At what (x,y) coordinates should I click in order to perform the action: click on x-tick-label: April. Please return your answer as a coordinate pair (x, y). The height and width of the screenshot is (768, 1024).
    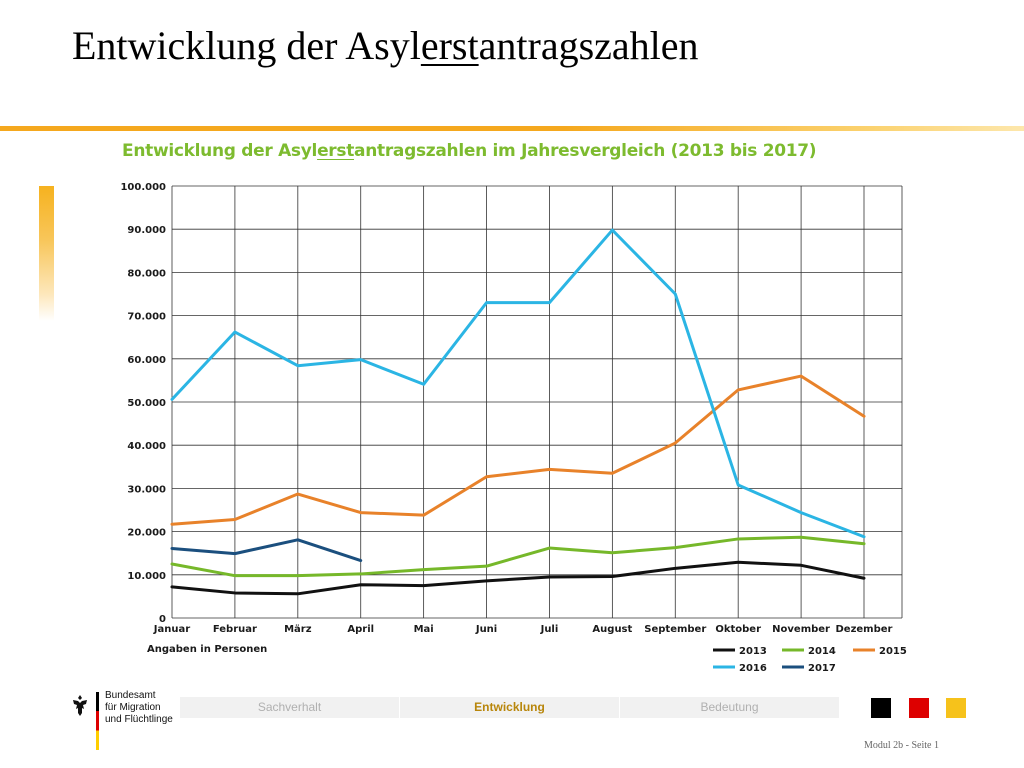
    Looking at the image, I should click on (360, 629).